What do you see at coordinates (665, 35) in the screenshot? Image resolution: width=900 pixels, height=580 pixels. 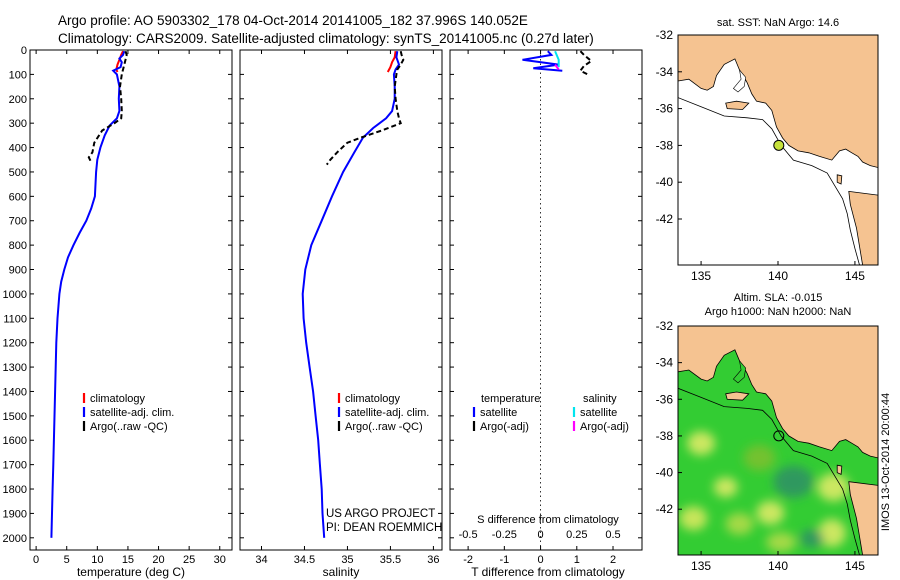 I see `sst-map-ytick-label: -32` at bounding box center [665, 35].